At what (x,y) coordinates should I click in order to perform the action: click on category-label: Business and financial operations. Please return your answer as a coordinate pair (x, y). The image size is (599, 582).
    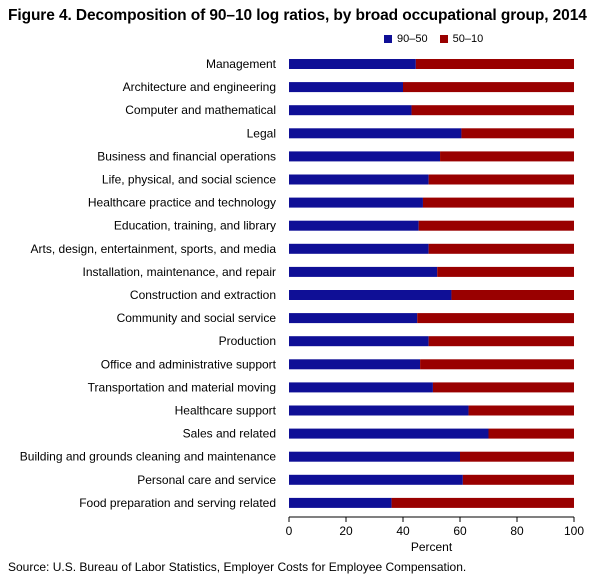
    Looking at the image, I should click on (186, 156).